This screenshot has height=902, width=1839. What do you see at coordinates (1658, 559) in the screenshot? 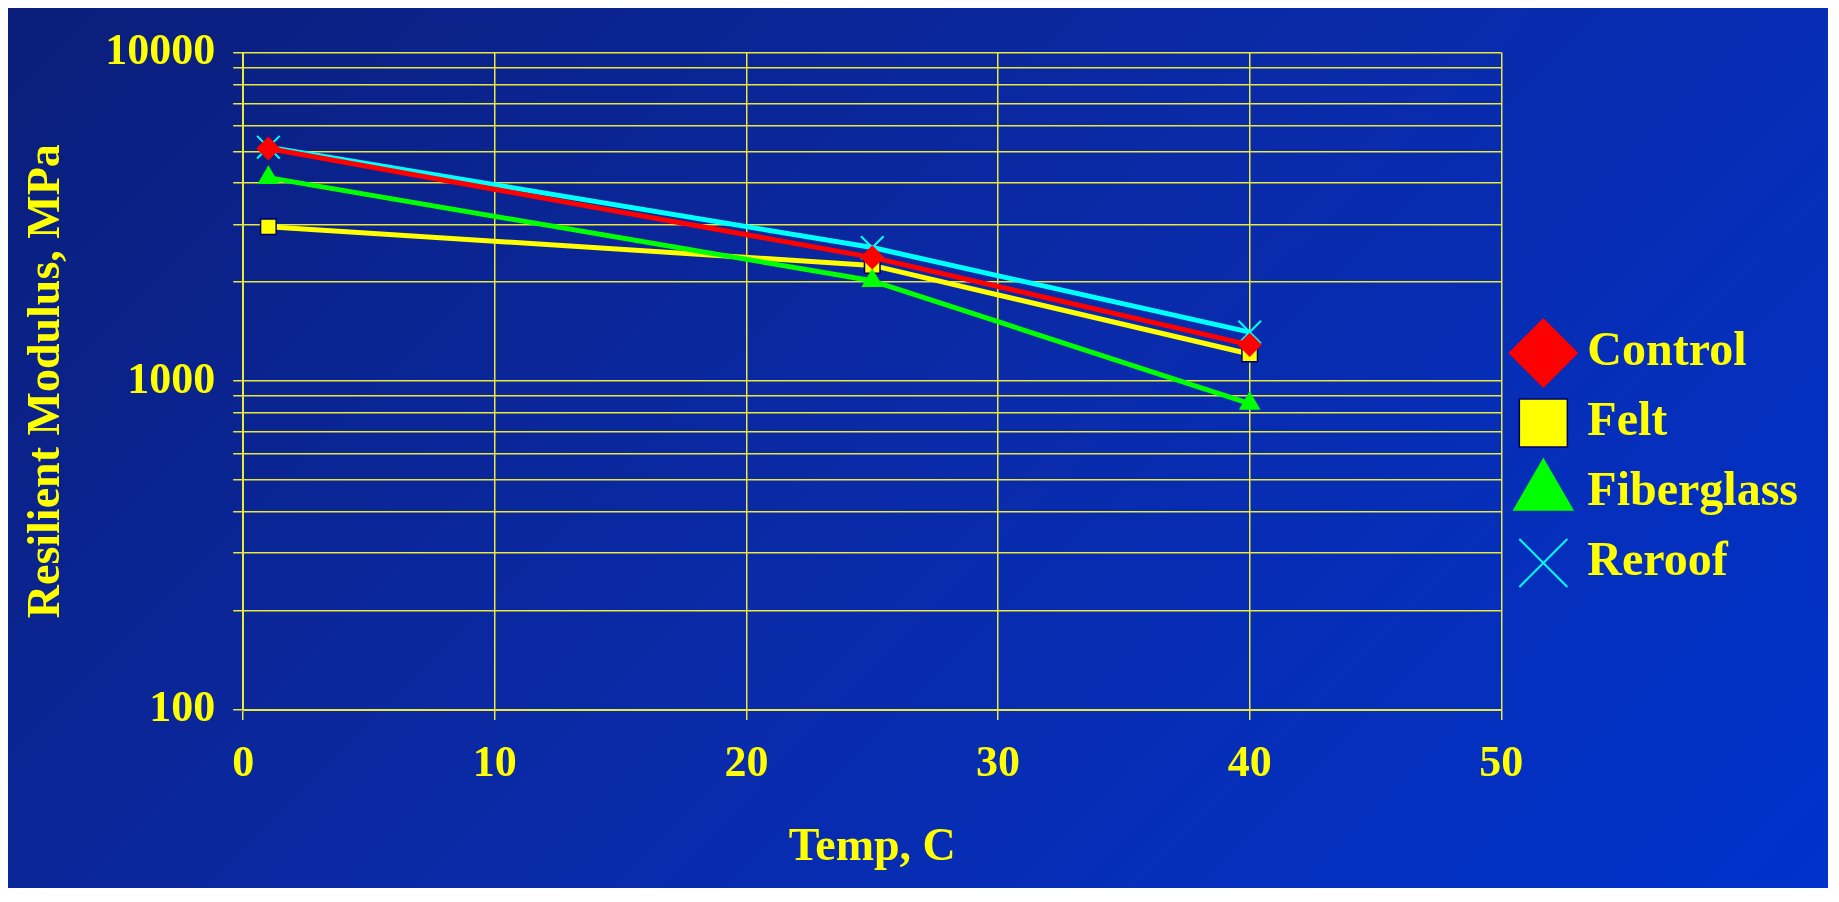
I see `legend-label: Reroof` at bounding box center [1658, 559].